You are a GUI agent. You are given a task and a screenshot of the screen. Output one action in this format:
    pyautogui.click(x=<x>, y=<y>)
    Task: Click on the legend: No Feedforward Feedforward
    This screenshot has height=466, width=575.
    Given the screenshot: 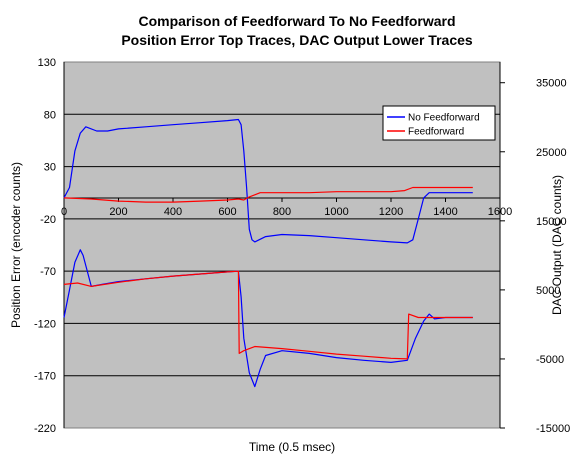 What is the action you would take?
    pyautogui.click(x=439, y=123)
    